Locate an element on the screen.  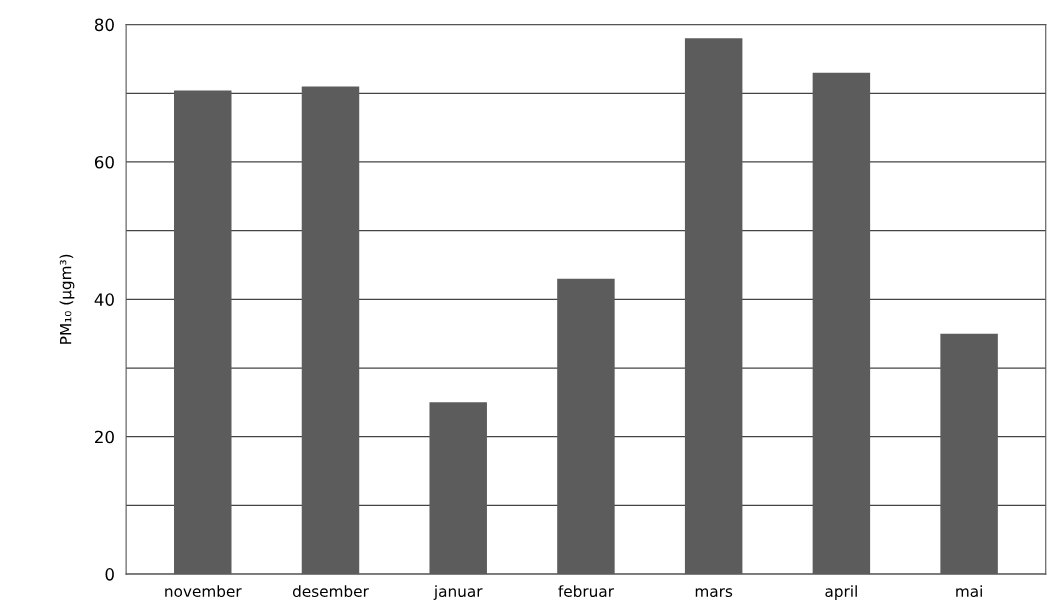
y-tick-label: 0 is located at coordinates (109, 574).